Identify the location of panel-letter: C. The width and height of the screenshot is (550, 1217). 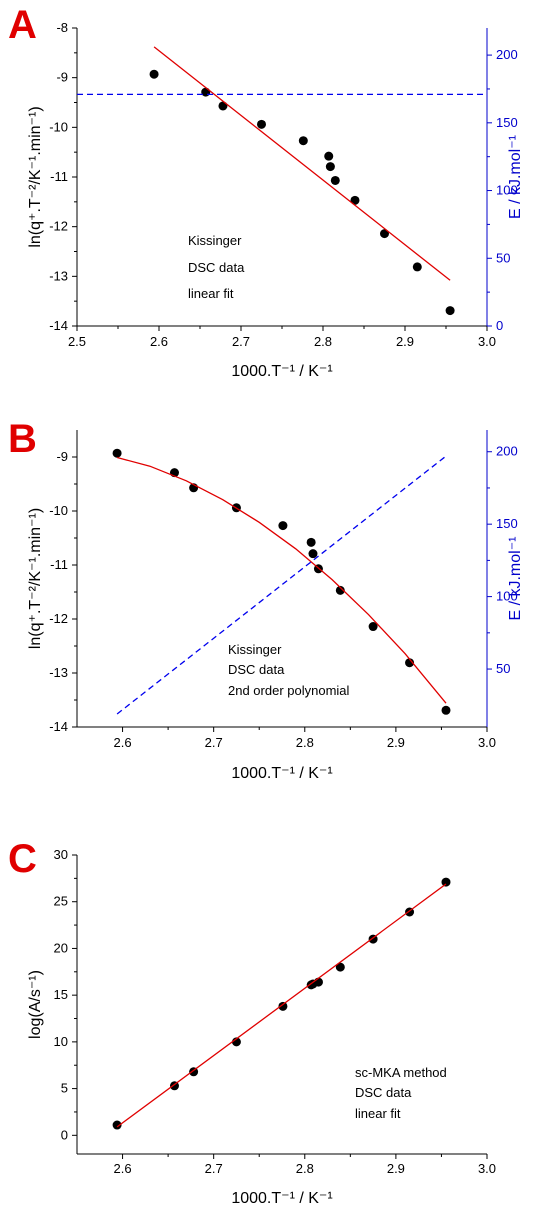
(22, 859).